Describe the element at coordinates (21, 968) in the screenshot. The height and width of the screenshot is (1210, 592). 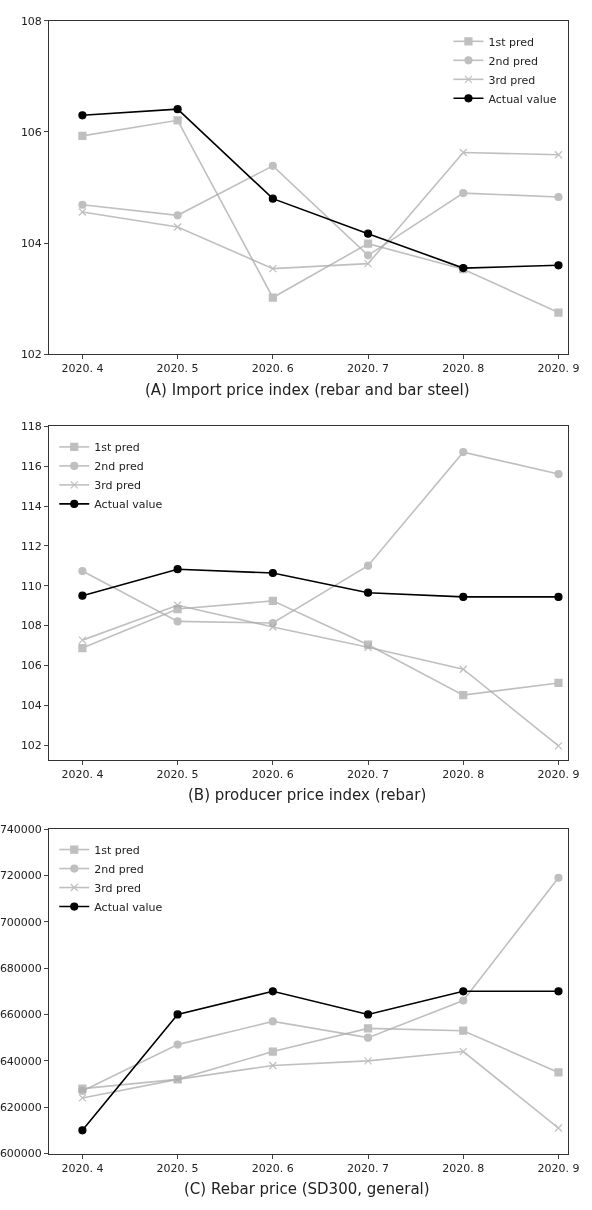
I see `y-tick-label: 680000` at that location.